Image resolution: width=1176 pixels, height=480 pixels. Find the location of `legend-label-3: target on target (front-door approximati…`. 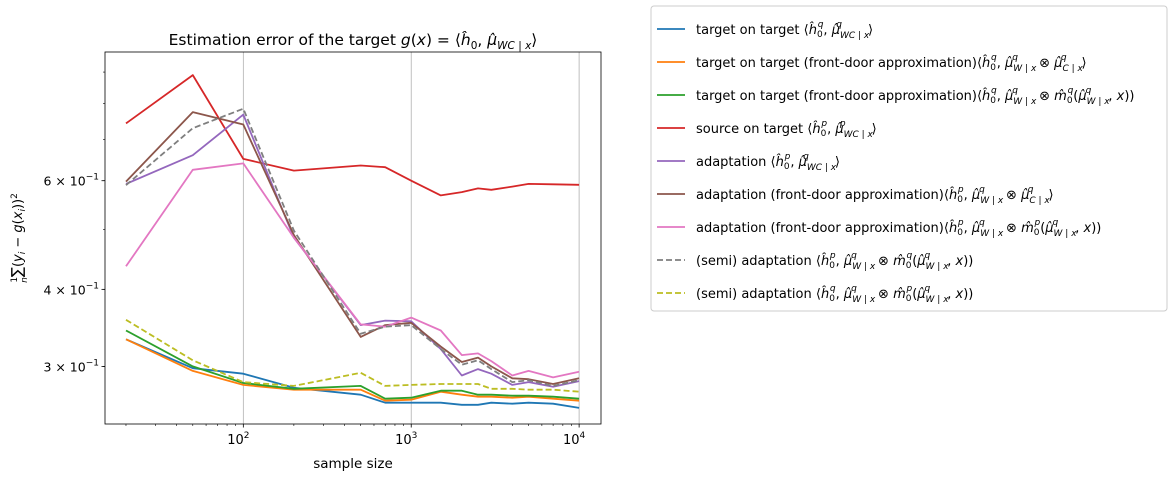

legend-label-3: target on target (front-door approximati… is located at coordinates (915, 96).